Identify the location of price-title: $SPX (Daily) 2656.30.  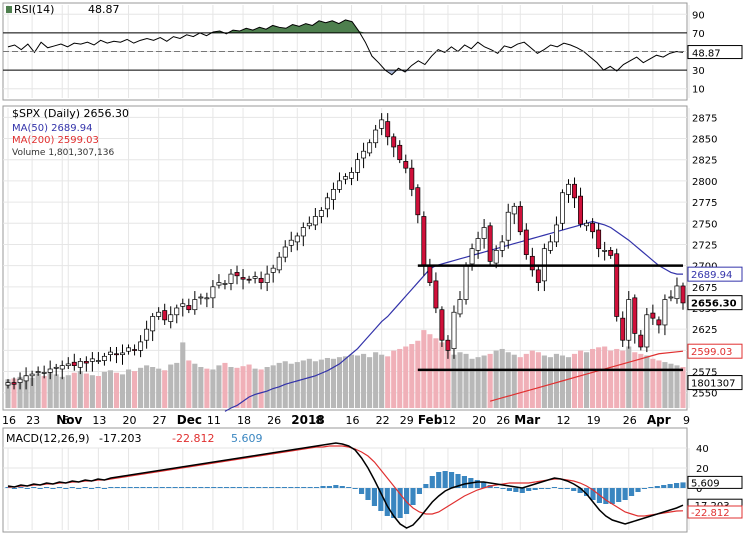
(70, 113).